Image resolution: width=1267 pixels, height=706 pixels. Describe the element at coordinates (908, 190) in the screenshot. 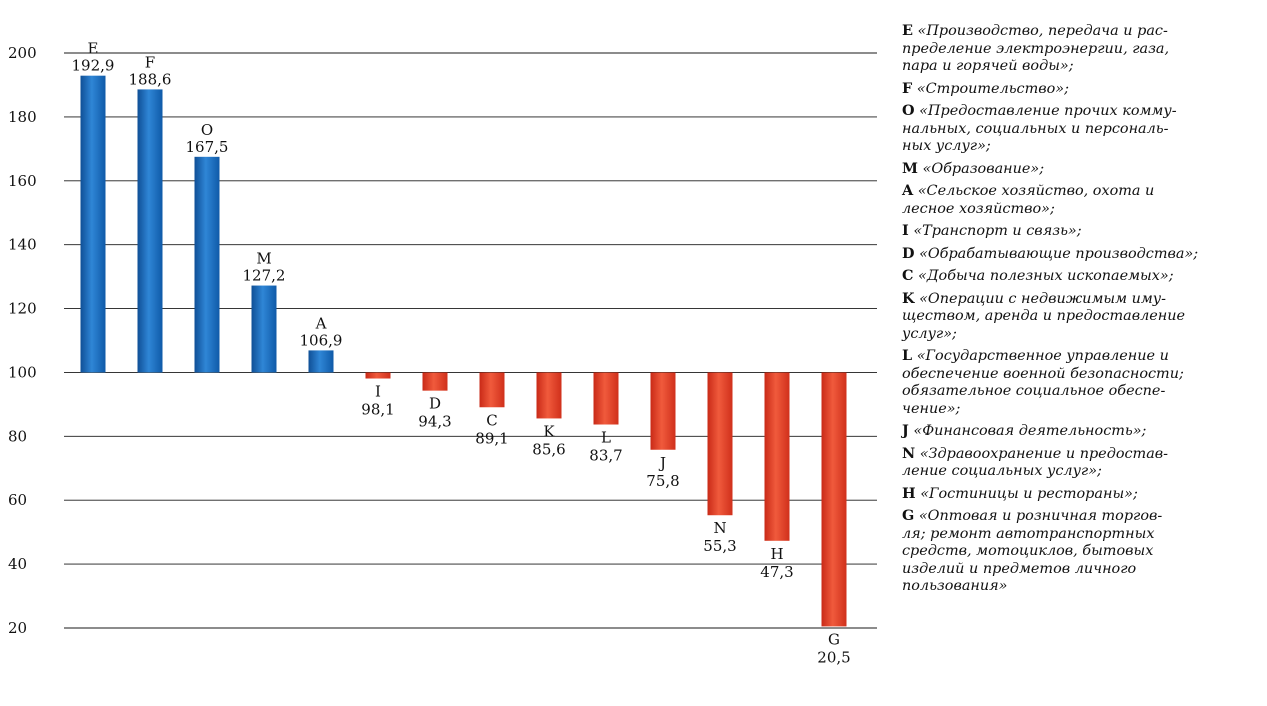

I see `legend-code: A` at that location.